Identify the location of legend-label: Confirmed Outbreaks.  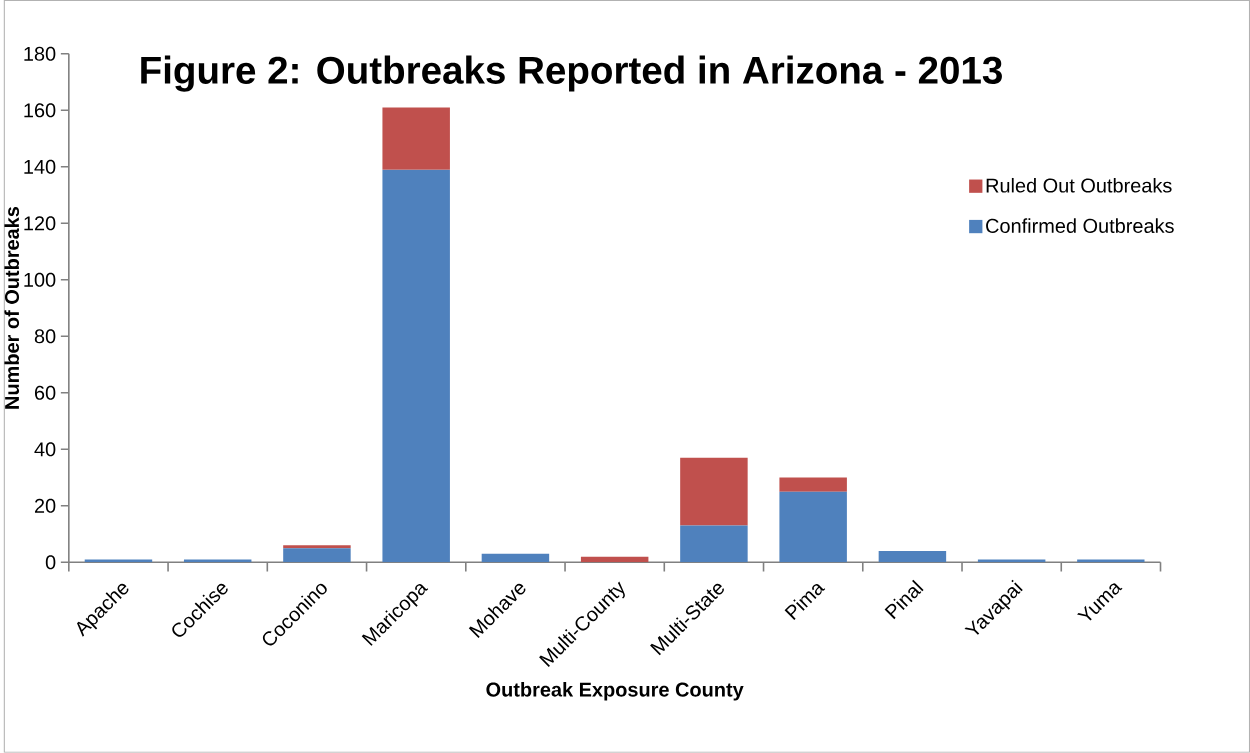
(1080, 226).